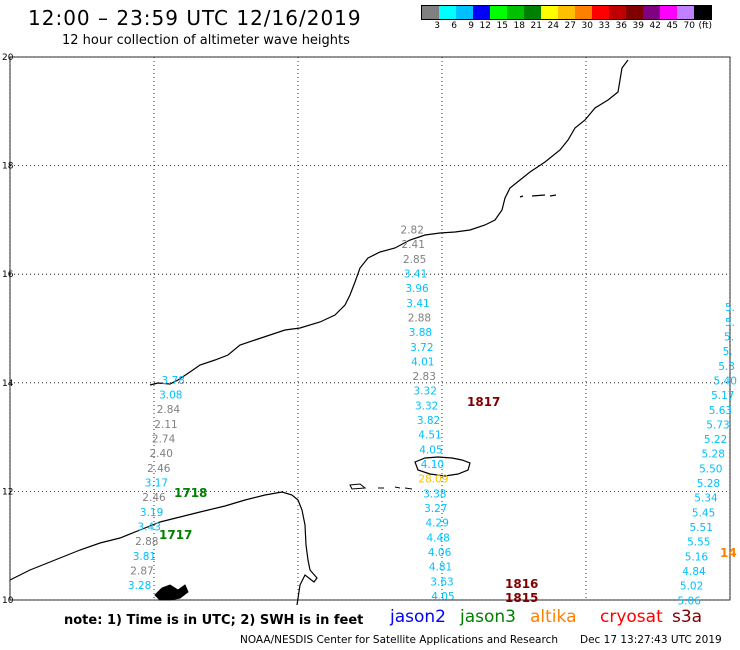 The height and width of the screenshot is (650, 740). Describe the element at coordinates (722, 396) in the screenshot. I see `wave-height-value: 5.17` at that location.